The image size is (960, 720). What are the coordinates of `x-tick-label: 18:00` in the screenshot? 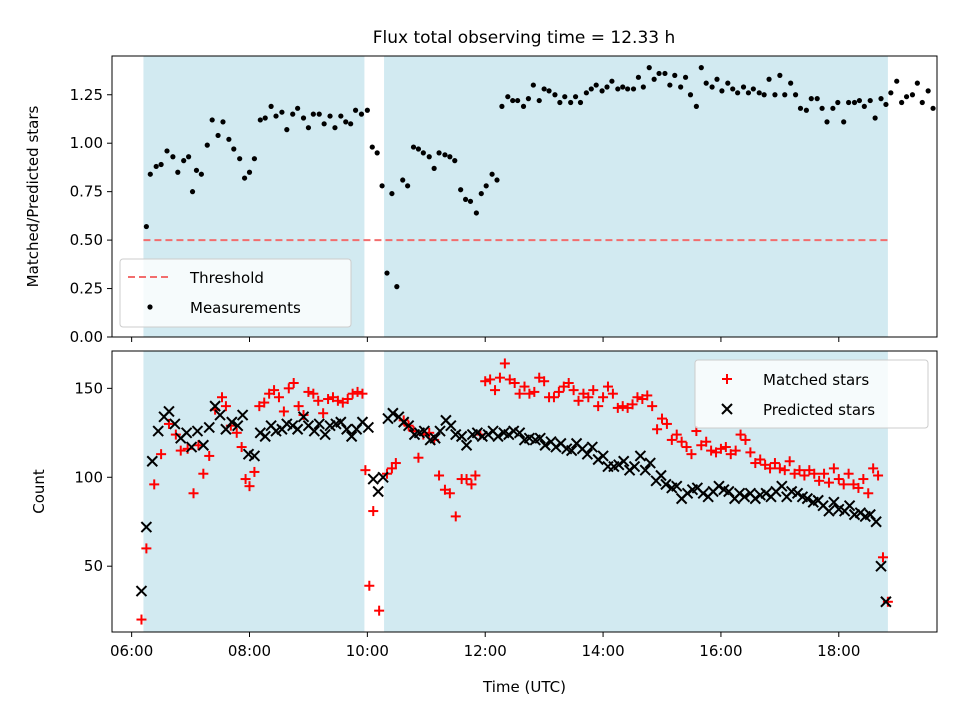 It's located at (838, 651).